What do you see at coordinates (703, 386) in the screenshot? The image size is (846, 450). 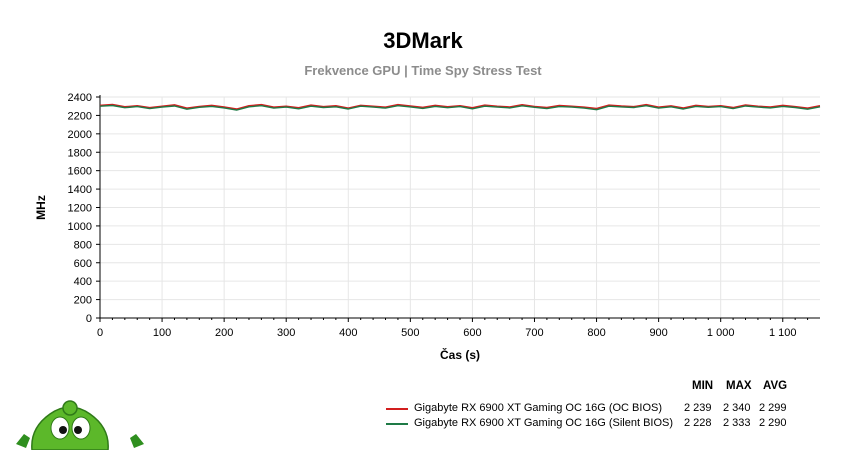 I see `legend-header-min: MIN` at bounding box center [703, 386].